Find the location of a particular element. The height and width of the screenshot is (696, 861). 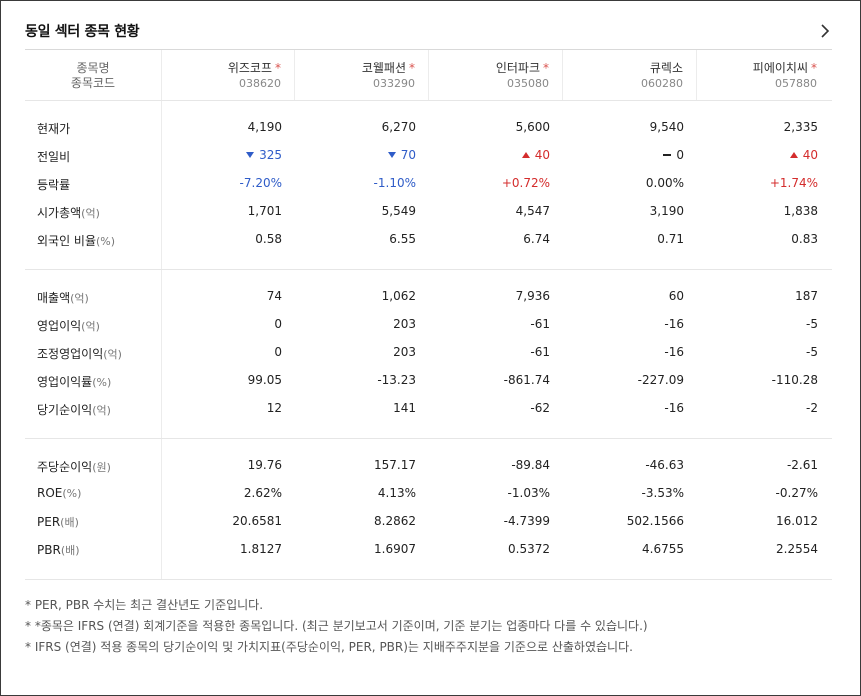

value-text: 5,549 is located at coordinates (398, 211).